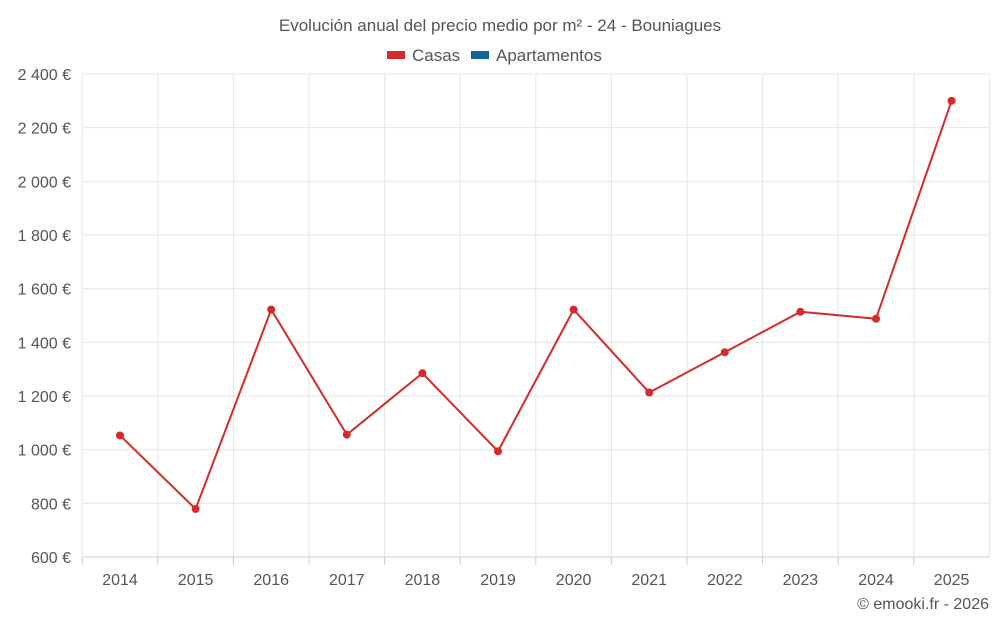  Describe the element at coordinates (51, 558) in the screenshot. I see `y-tick-label: 600 €` at that location.